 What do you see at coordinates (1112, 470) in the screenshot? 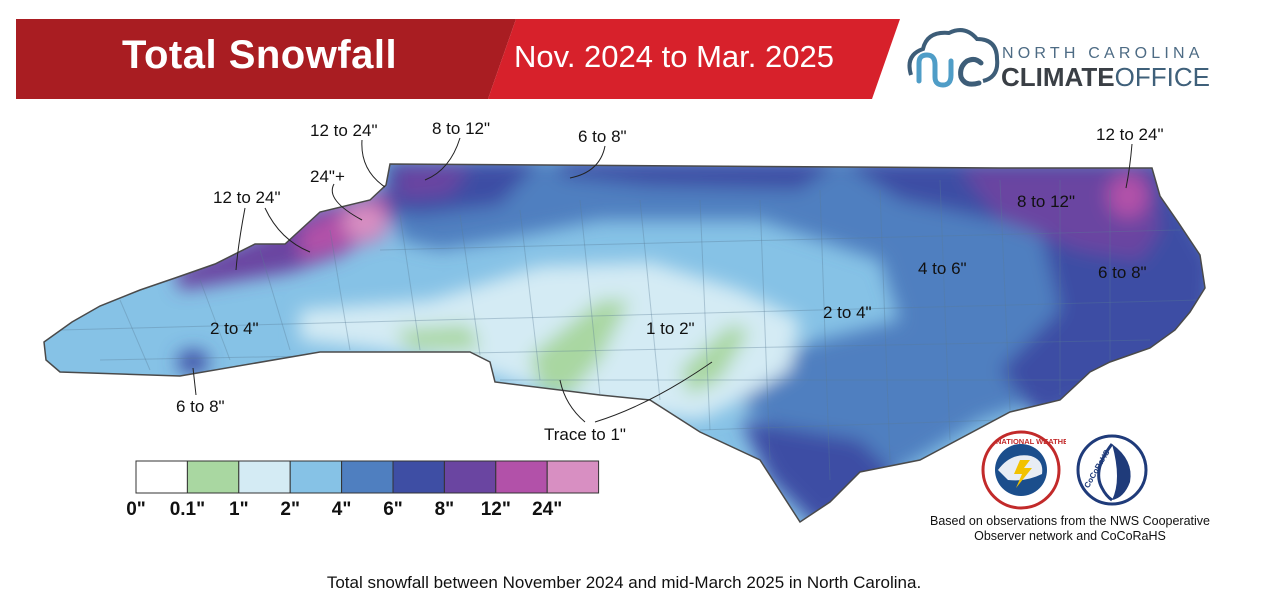
I see `cocorahs-logo: CoCoRaHS` at bounding box center [1112, 470].